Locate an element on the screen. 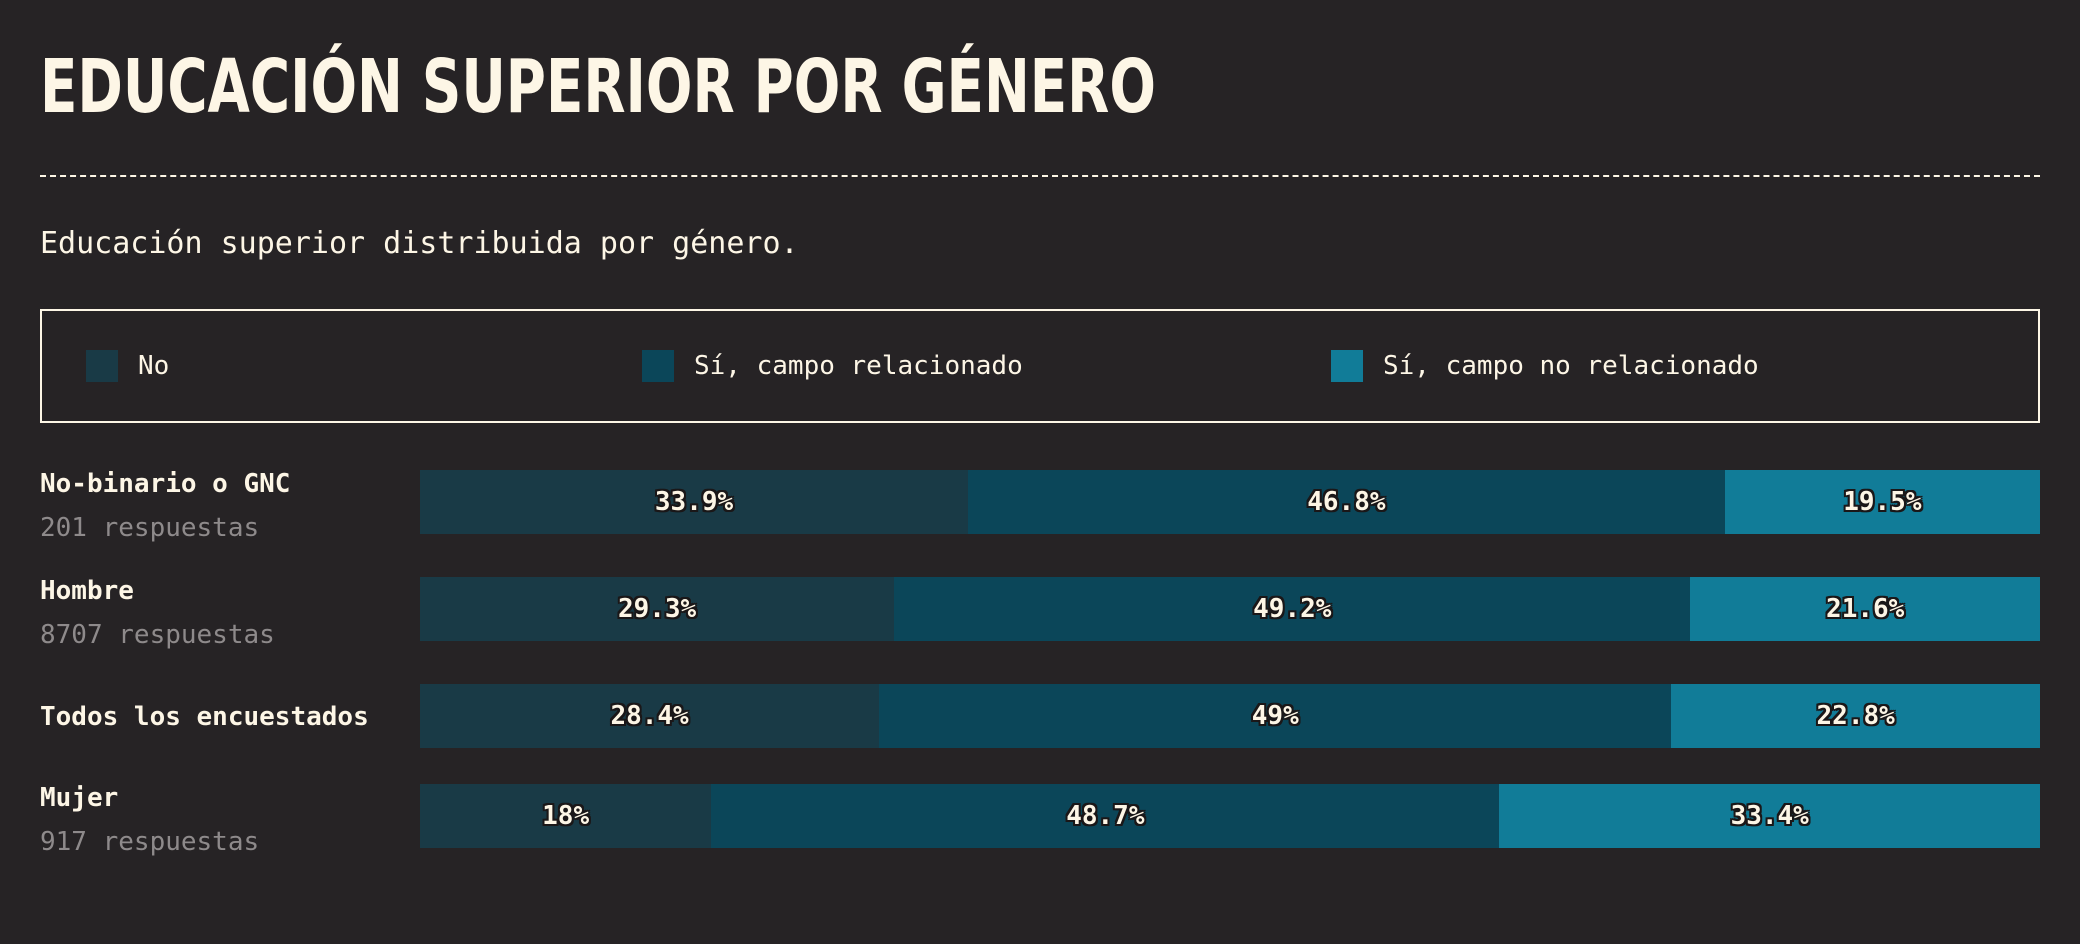  response-count: 8707 respuestas is located at coordinates (157, 635).